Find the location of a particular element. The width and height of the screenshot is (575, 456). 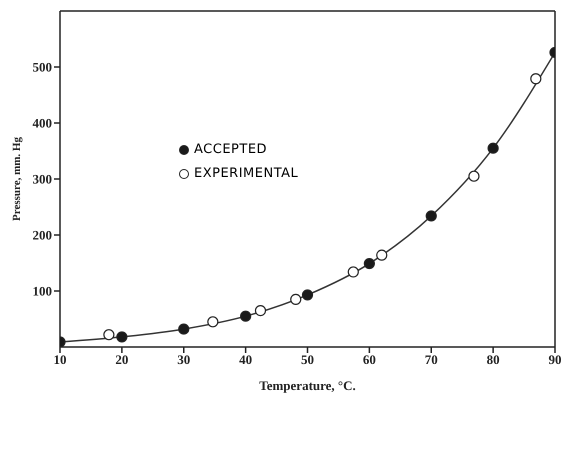

x-tick-label: 60 is located at coordinates (369, 360).